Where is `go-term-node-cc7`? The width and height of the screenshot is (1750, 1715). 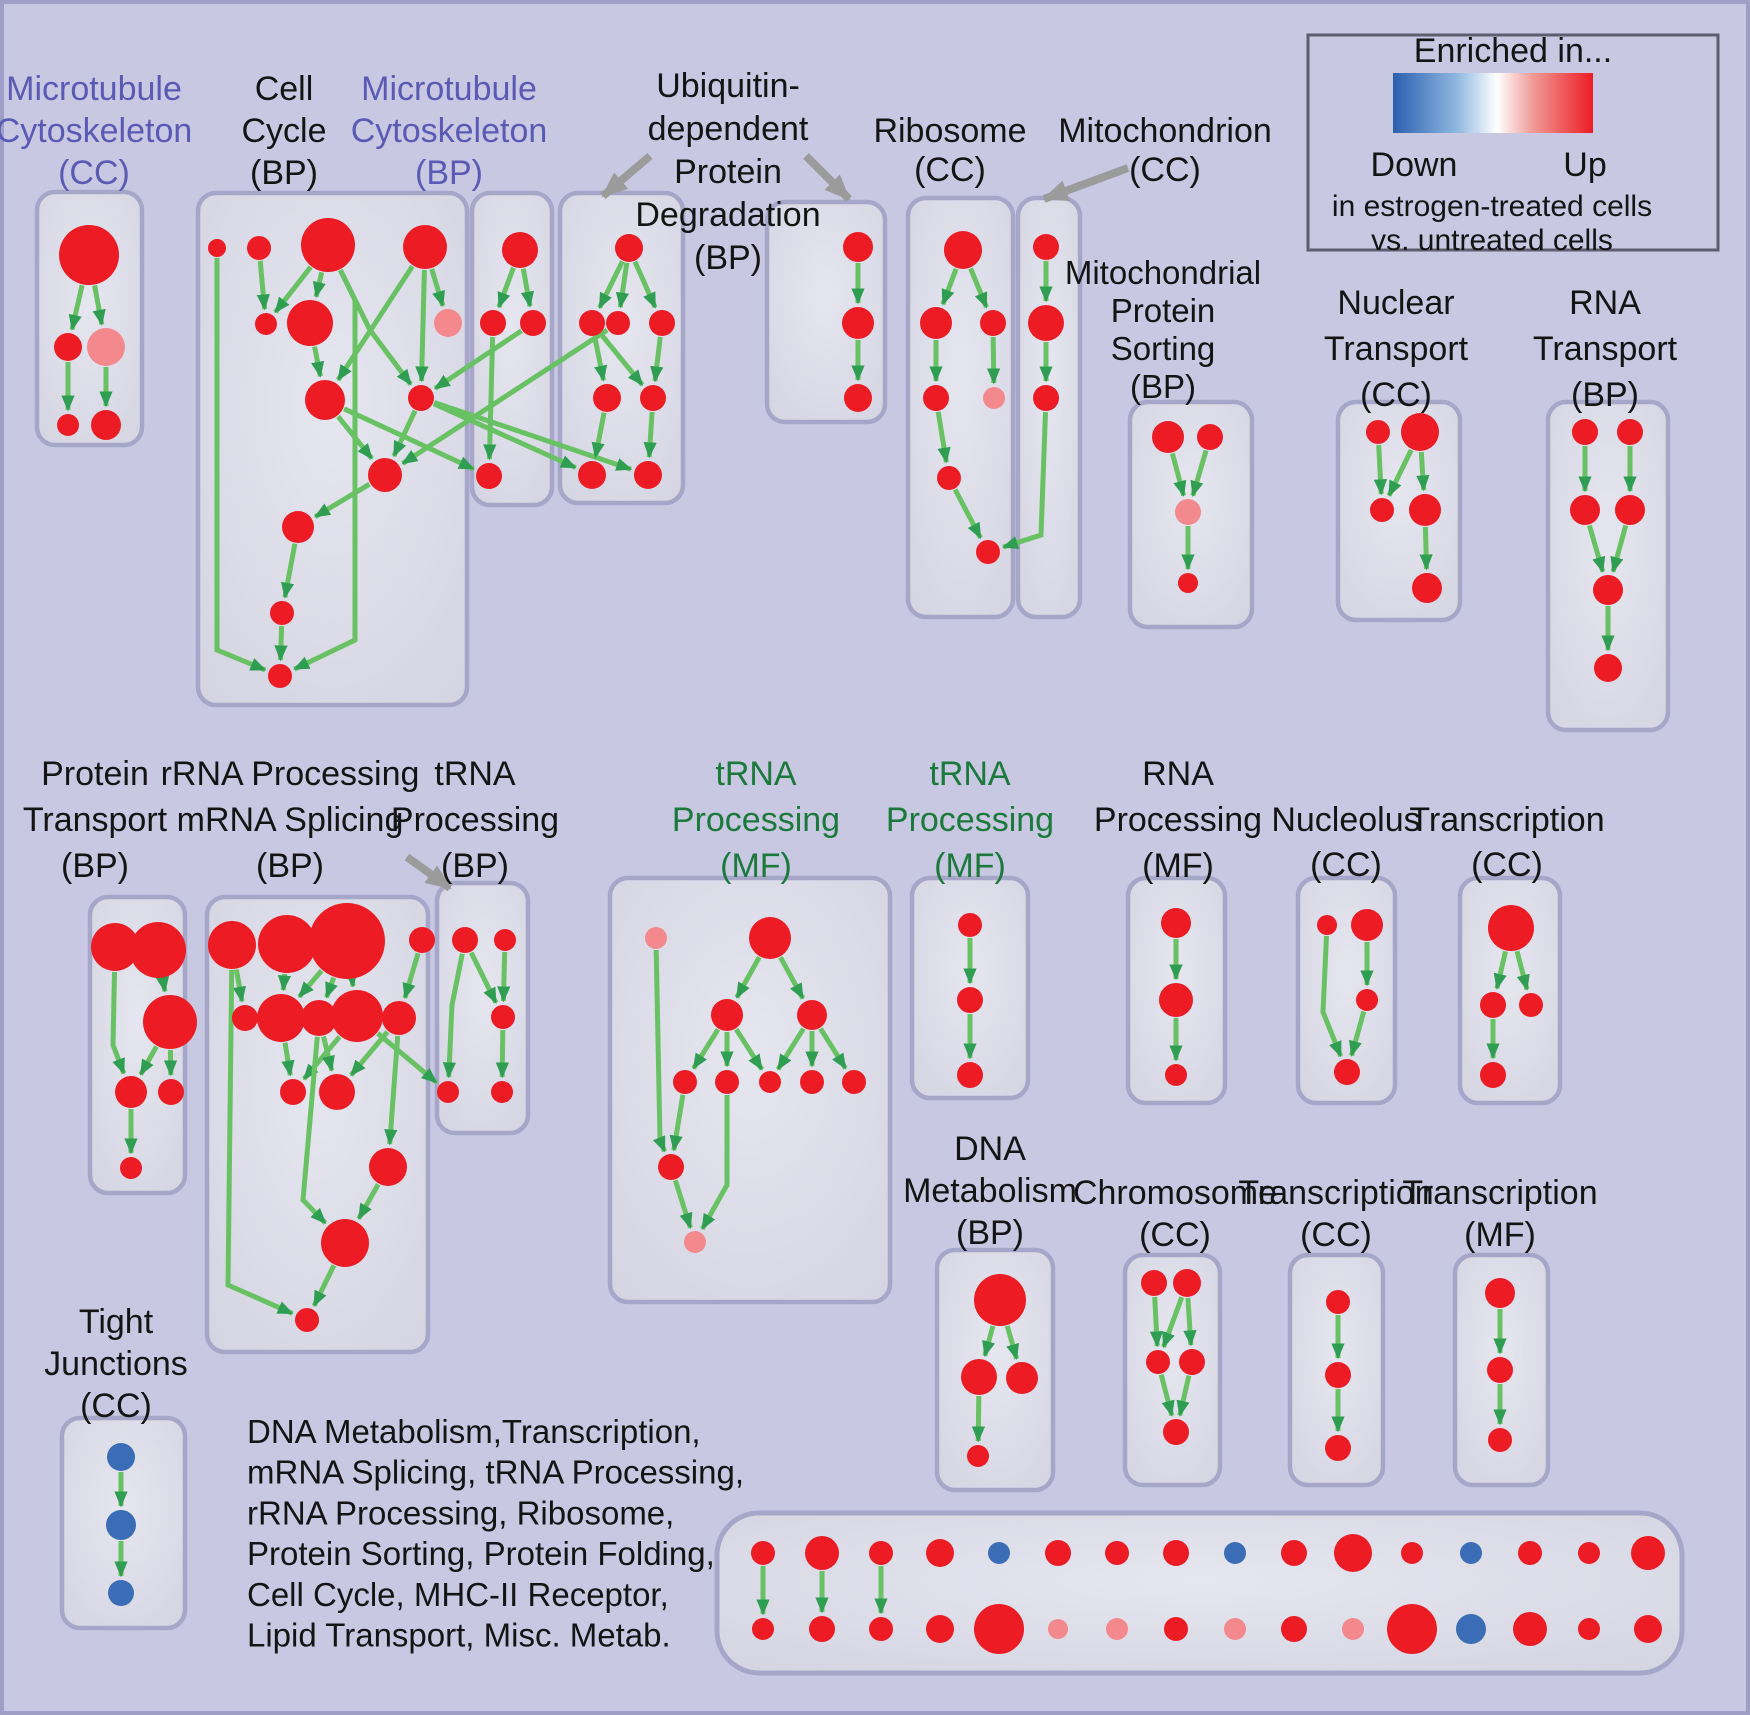
go-term-node-cc7 is located at coordinates (325, 400).